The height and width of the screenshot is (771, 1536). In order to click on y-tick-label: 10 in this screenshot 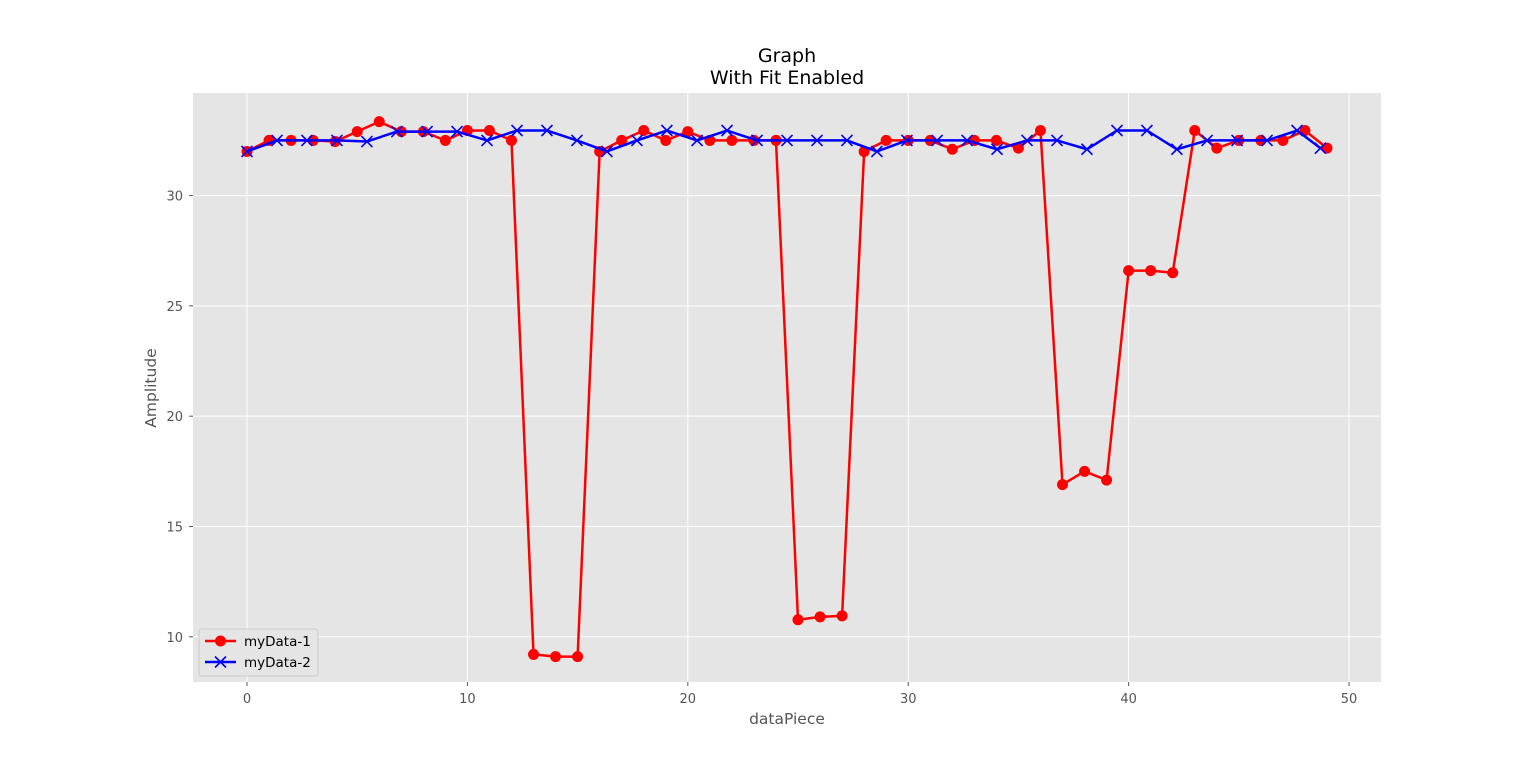, I will do `click(174, 638)`.